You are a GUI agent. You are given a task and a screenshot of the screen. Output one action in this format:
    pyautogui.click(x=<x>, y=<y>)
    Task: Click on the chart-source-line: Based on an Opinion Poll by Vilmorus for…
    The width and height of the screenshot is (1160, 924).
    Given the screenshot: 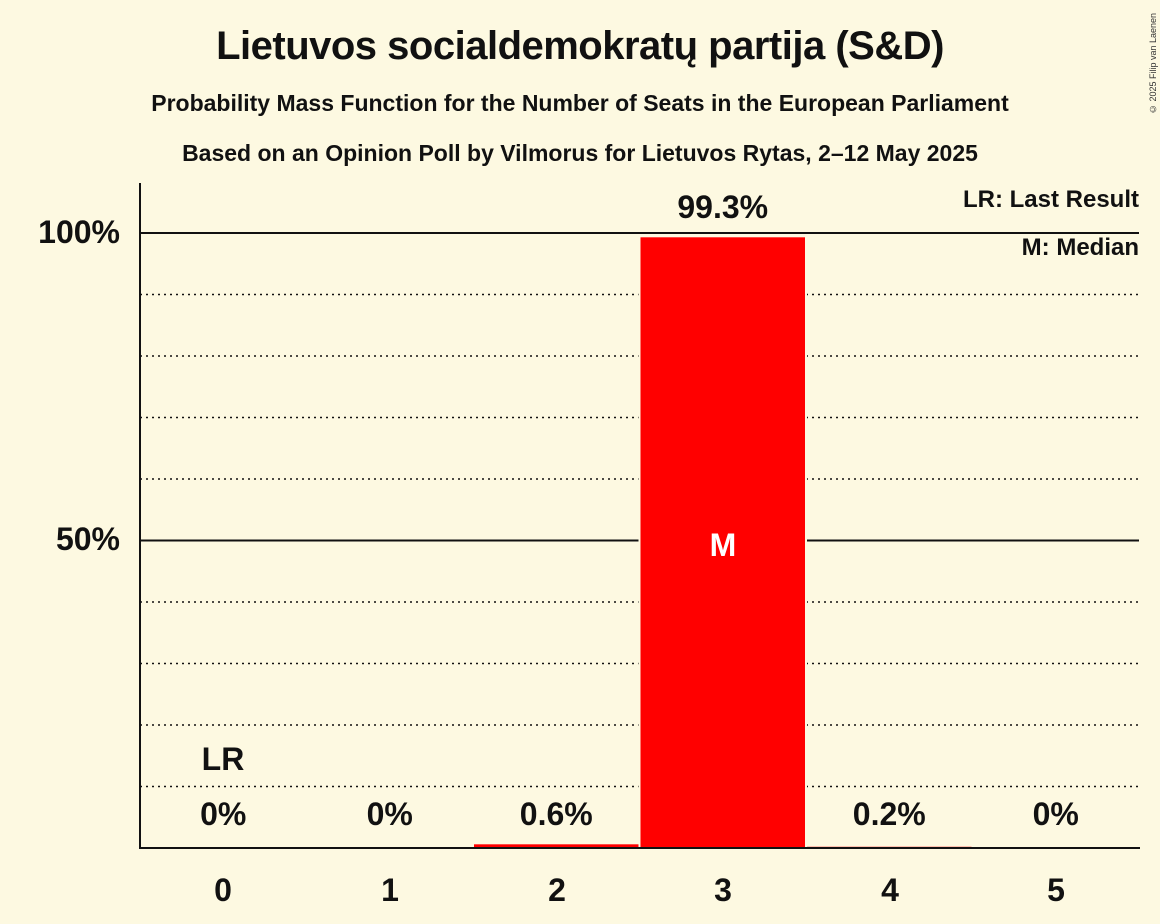 What is the action you would take?
    pyautogui.click(x=580, y=153)
    